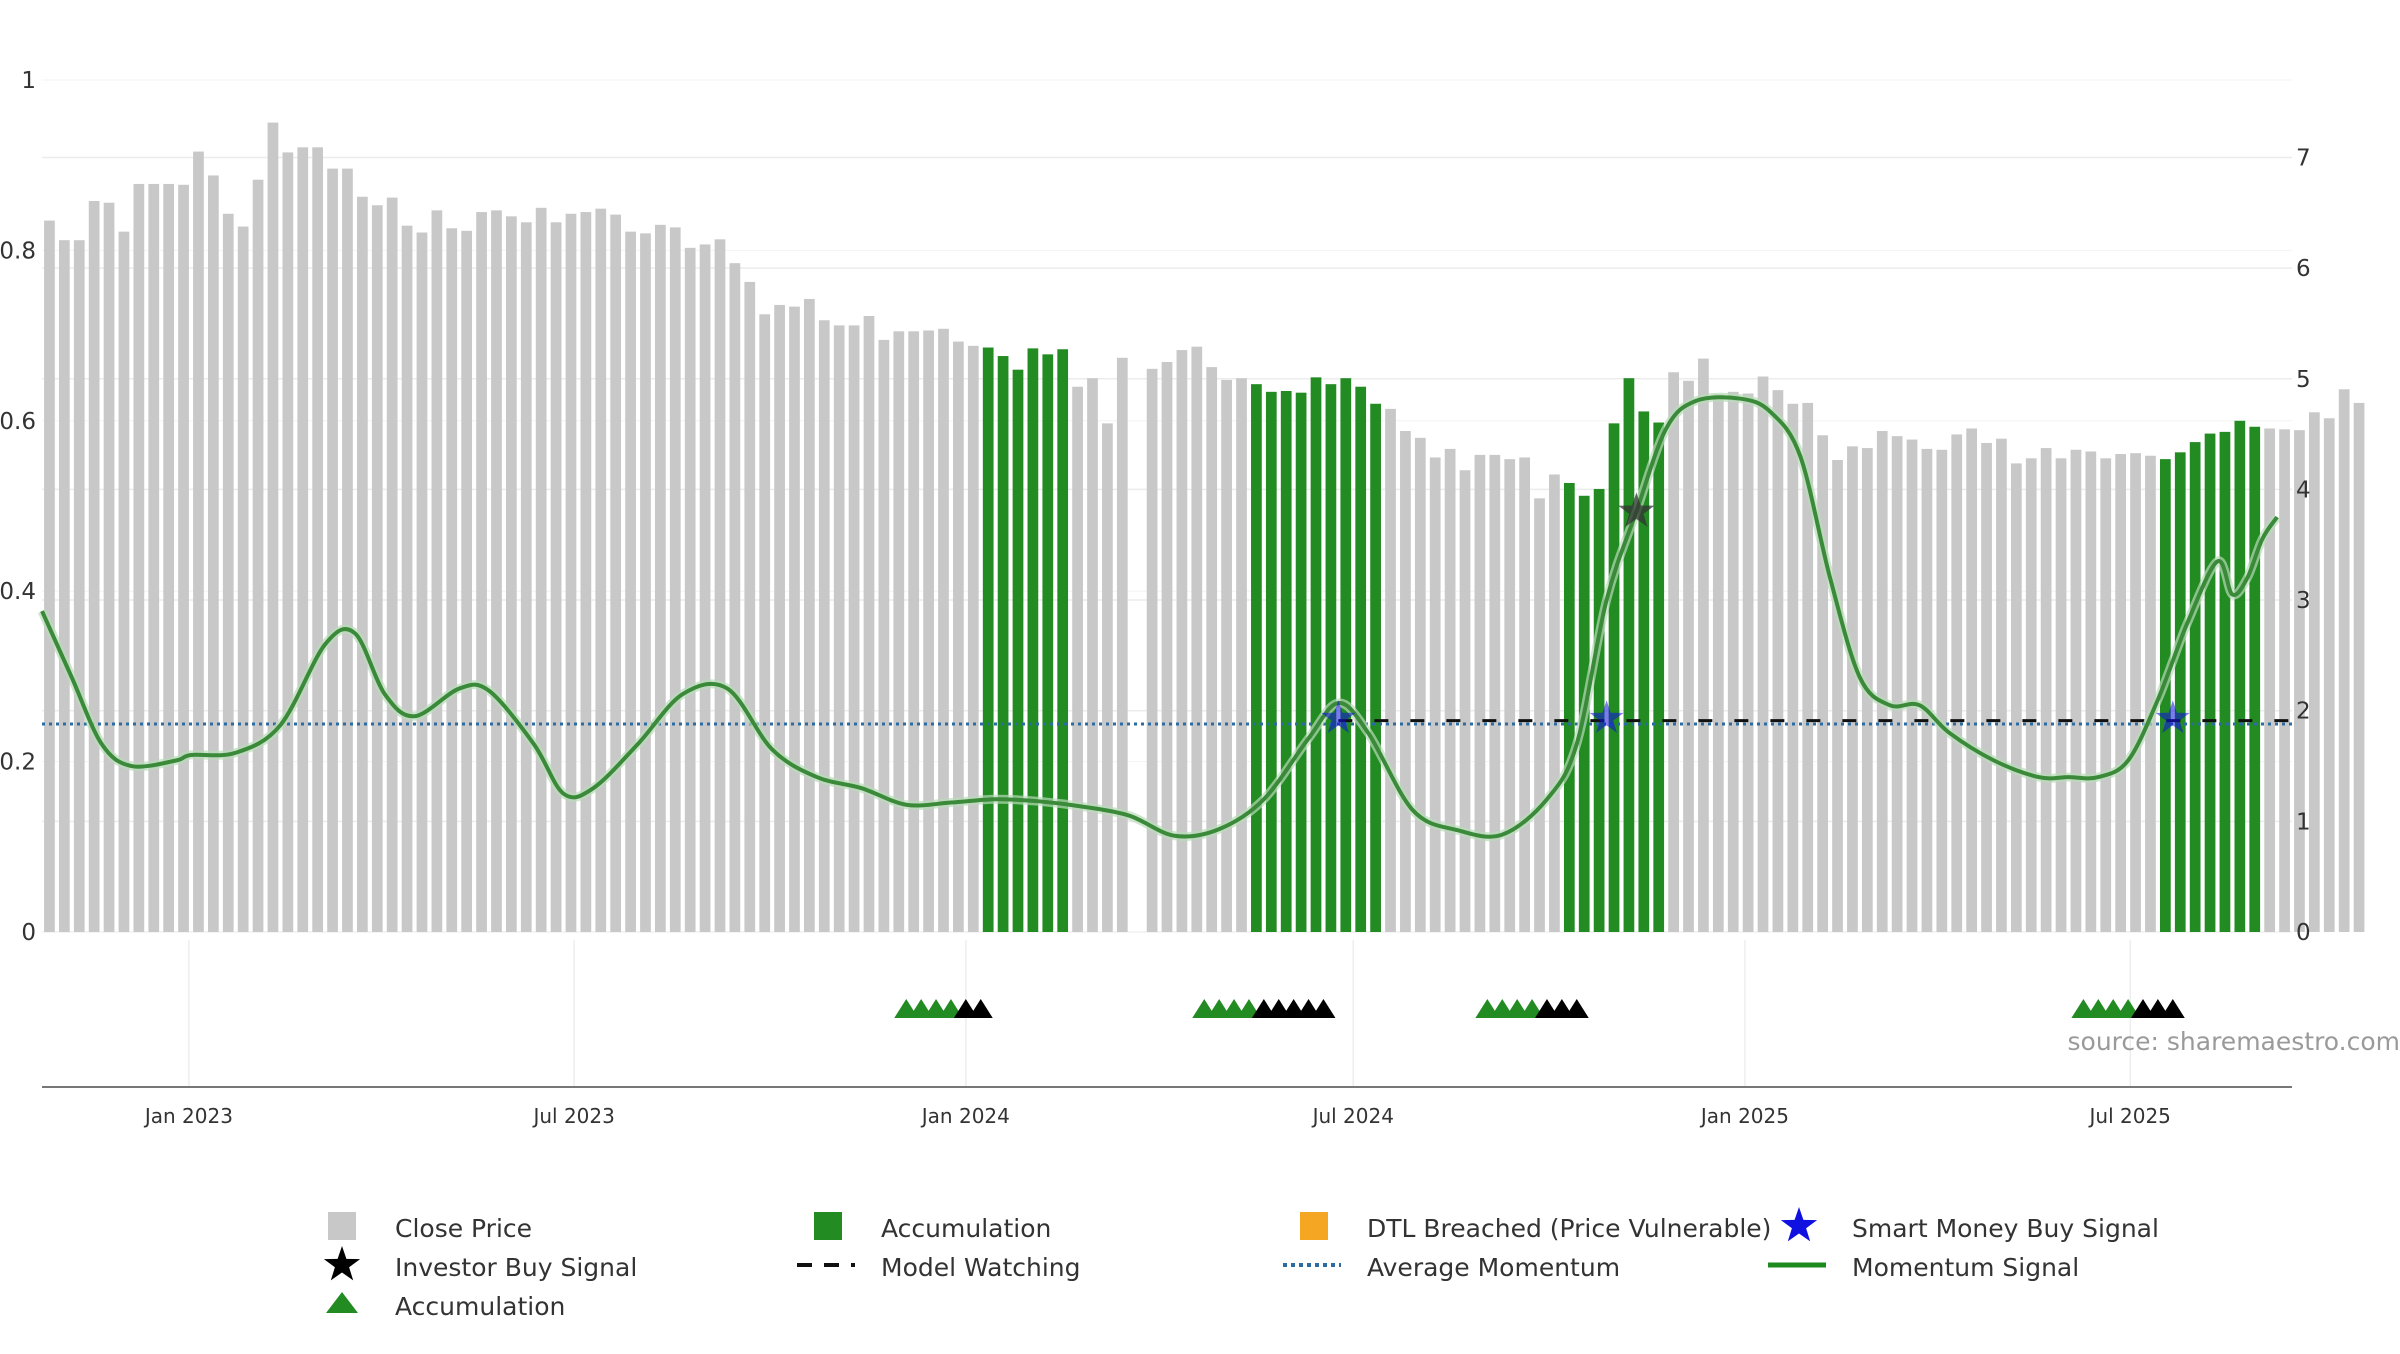 The height and width of the screenshot is (1354, 2400). Describe the element at coordinates (2303, 380) in the screenshot. I see `right-axis-tick-label: 5` at that location.